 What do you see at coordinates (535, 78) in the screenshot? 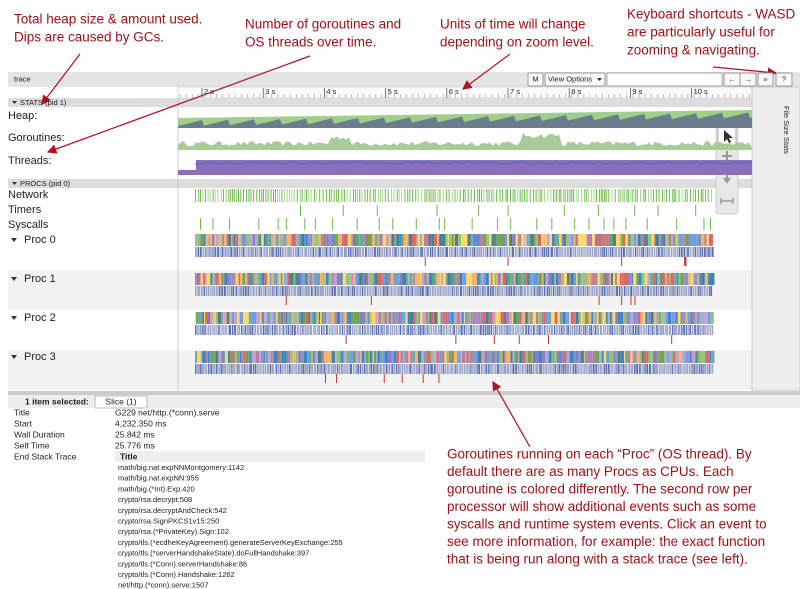
I see `button-label: M` at bounding box center [535, 78].